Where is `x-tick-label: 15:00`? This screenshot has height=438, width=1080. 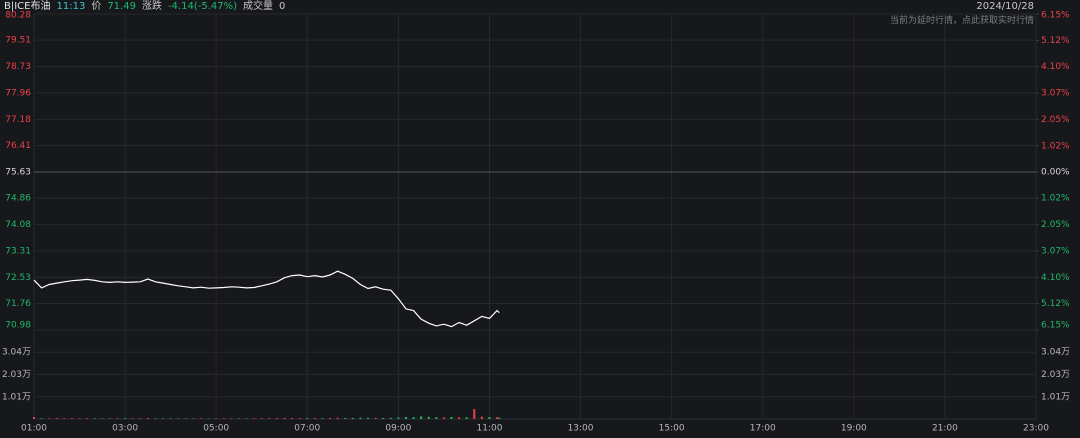 x-tick-label: 15:00 is located at coordinates (672, 429).